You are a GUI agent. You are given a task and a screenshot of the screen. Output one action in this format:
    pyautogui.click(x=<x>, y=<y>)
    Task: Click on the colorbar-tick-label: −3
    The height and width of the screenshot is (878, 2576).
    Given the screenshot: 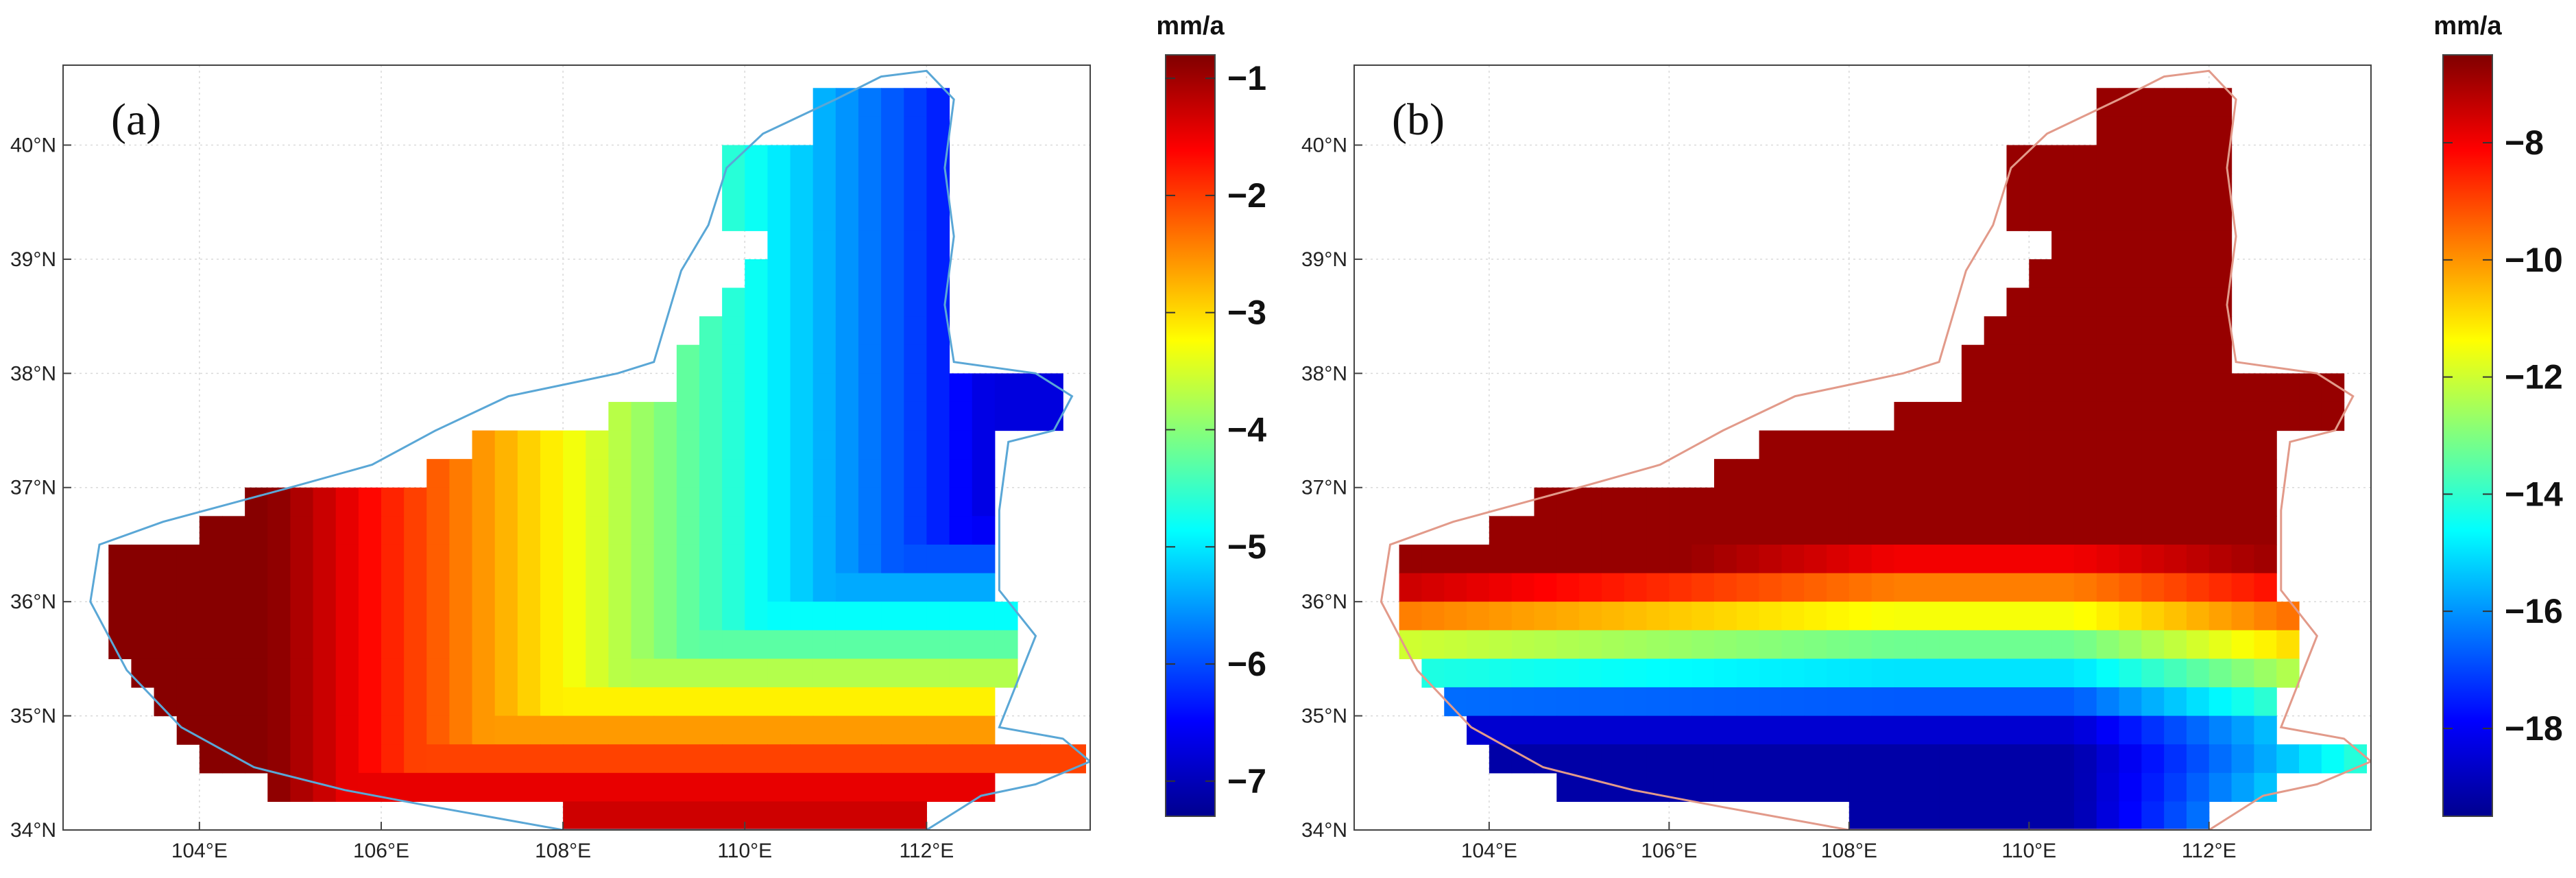 What is the action you would take?
    pyautogui.click(x=1246, y=313)
    